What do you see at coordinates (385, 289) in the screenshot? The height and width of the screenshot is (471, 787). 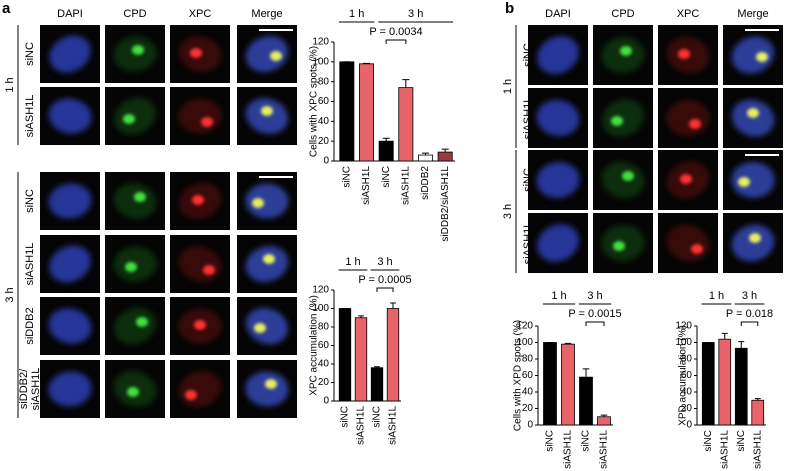 I see `p-bracket` at bounding box center [385, 289].